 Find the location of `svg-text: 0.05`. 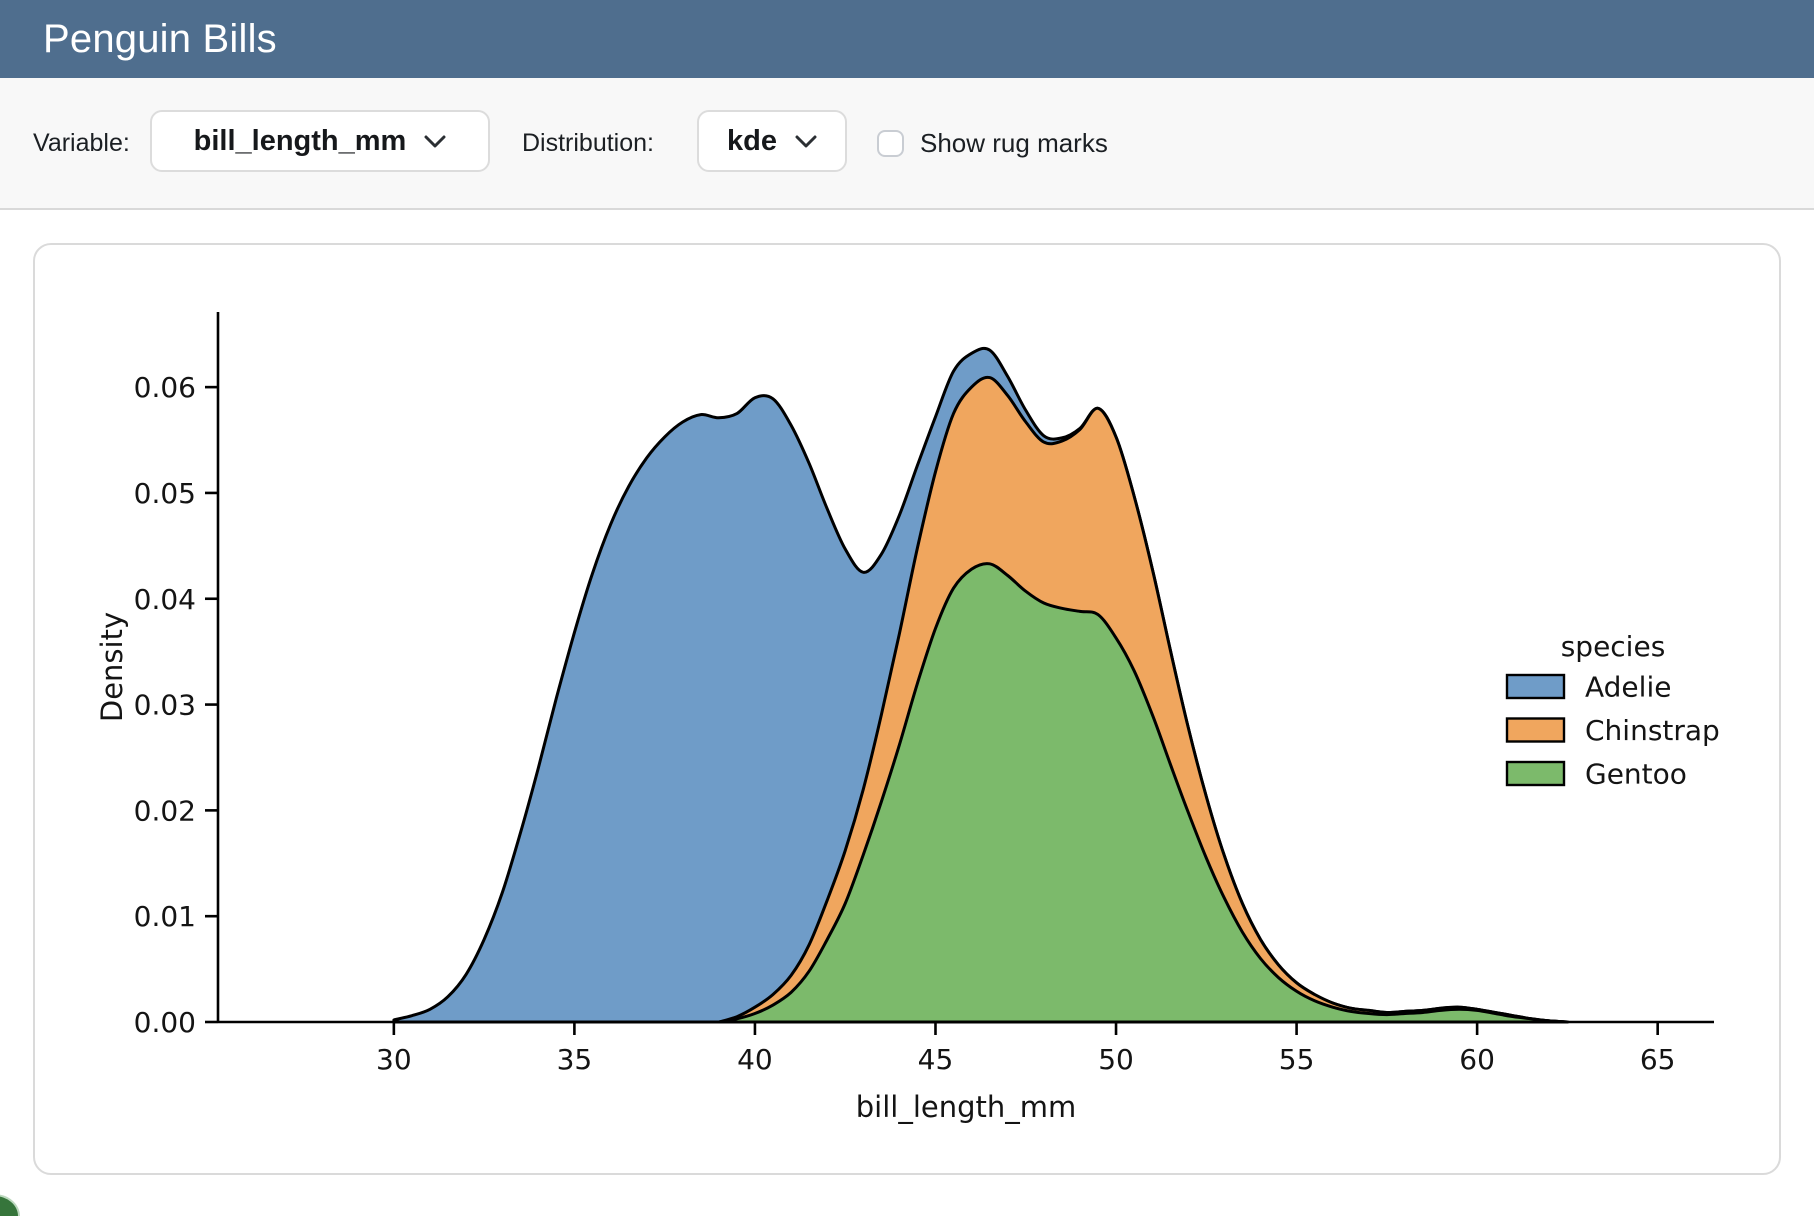

svg-text: 0.05 is located at coordinates (165, 493).